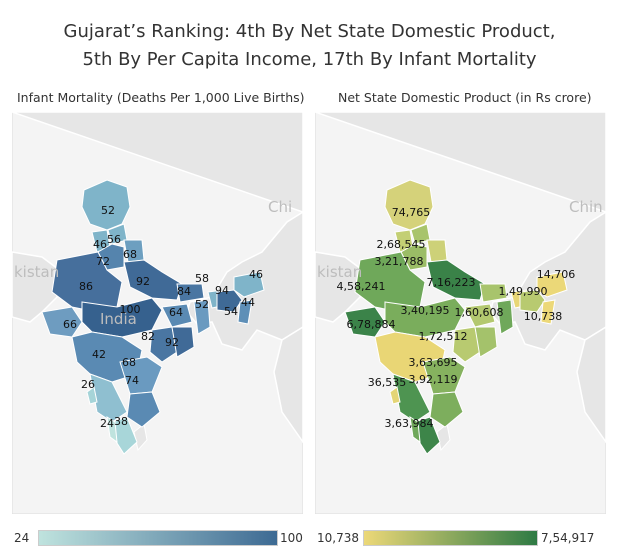 The width and height of the screenshot is (619, 559). Describe the element at coordinates (248, 302) in the screenshot. I see `imr-value-label: 44` at that location.